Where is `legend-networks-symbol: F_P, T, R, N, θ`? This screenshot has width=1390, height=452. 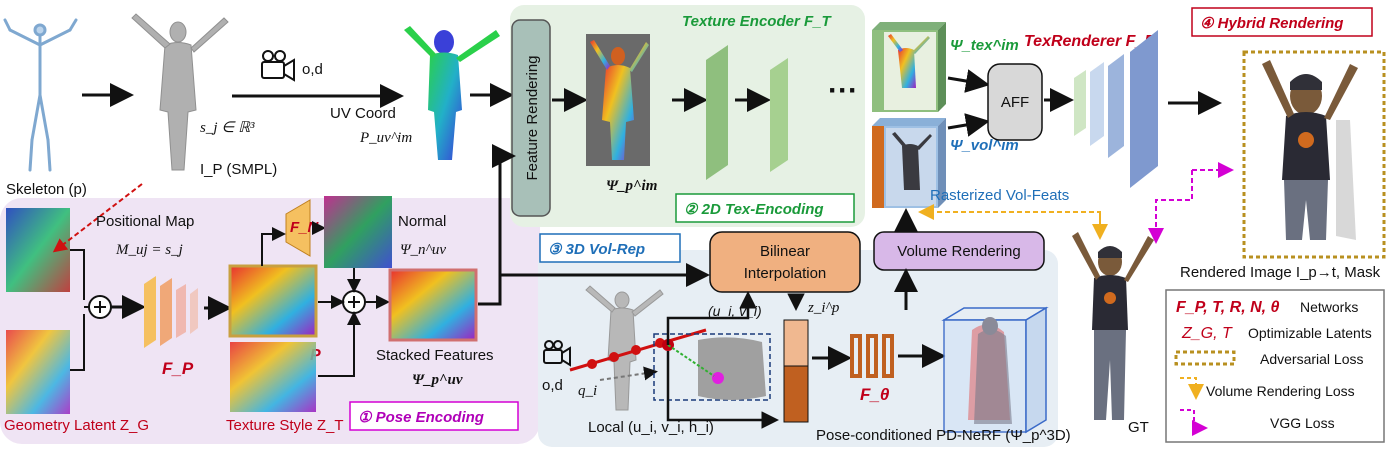 legend-networks-symbol: F_P, T, R, N, θ is located at coordinates (1228, 307).